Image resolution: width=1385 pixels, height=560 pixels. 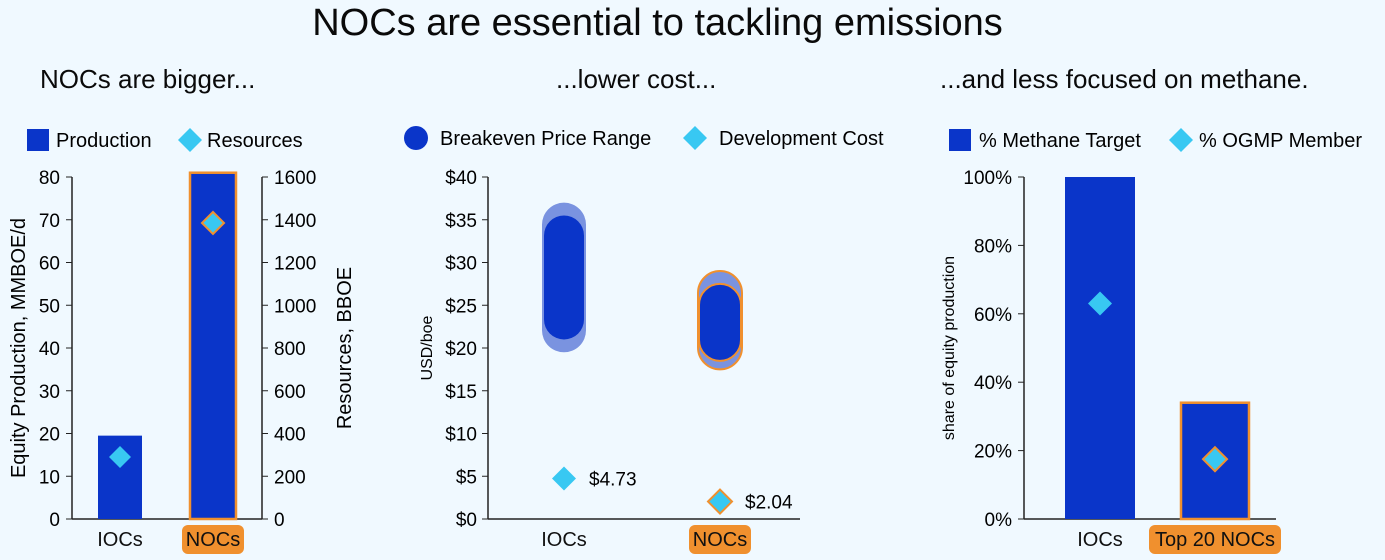 What do you see at coordinates (1280, 141) in the screenshot?
I see `legend-label-ogmp: % OGMP Member` at bounding box center [1280, 141].